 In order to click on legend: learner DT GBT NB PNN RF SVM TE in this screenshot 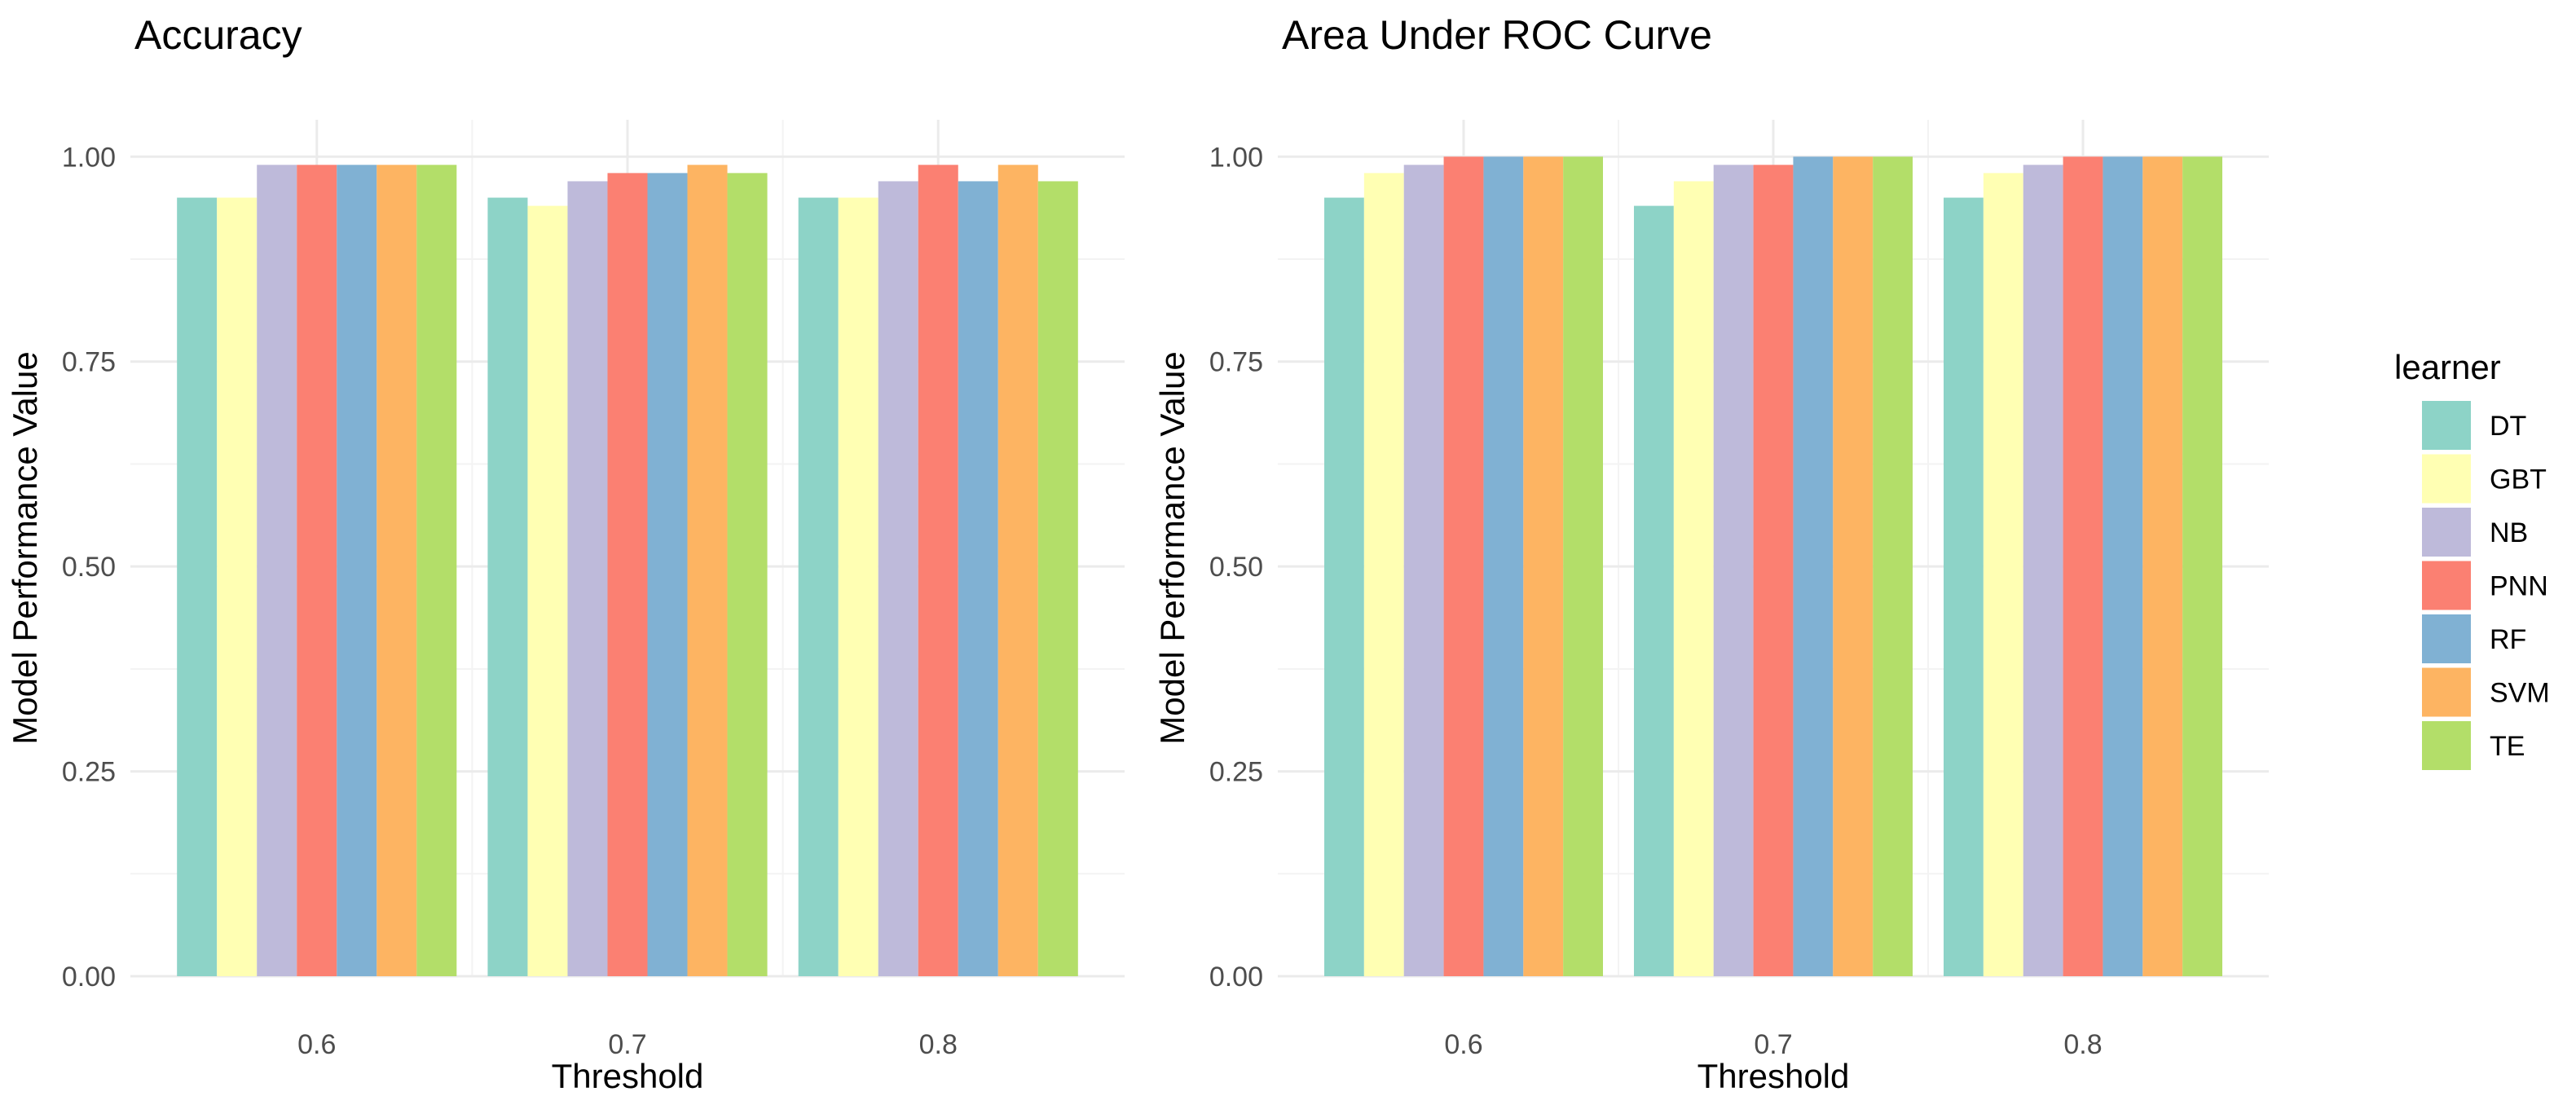, I will do `click(2472, 559)`.